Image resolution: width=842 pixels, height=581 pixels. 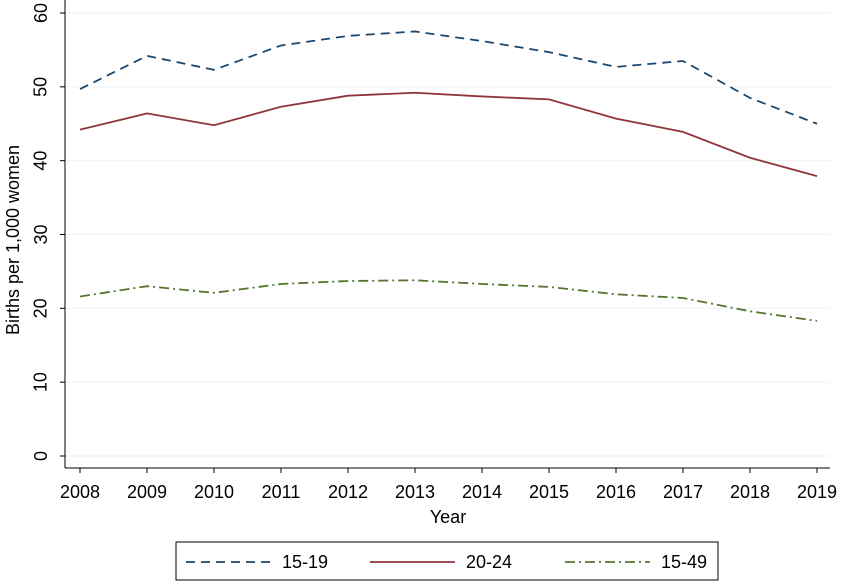 I want to click on legend-label: 15-49, so click(x=684, y=562).